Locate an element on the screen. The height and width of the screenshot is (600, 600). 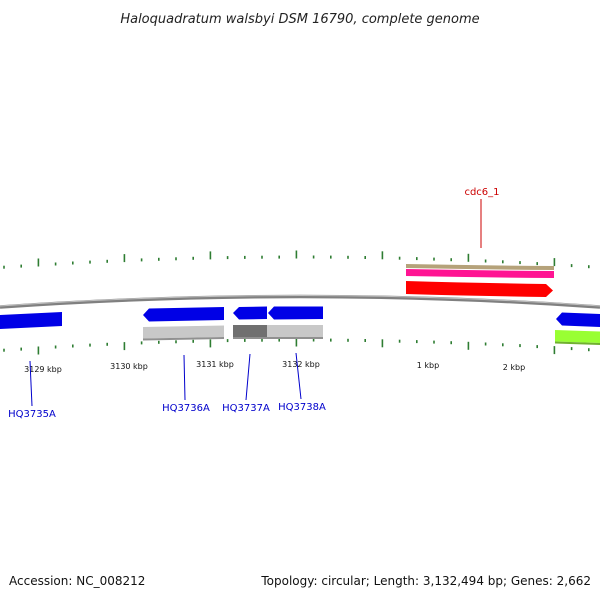
feature-tan-strip is located at coordinates (480, 267).